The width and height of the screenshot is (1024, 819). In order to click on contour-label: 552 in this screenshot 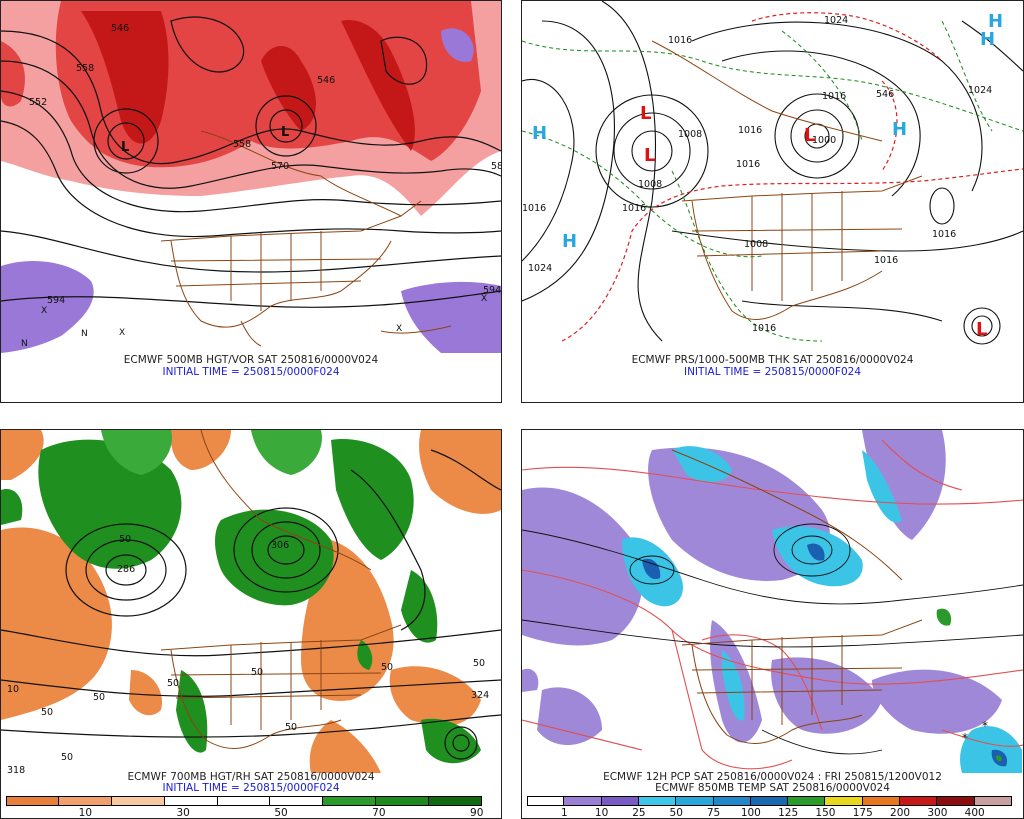, I will do `click(38, 102)`.